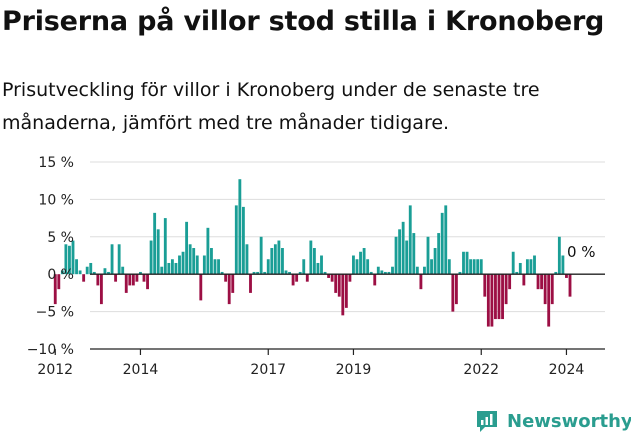 Image resolution: width=631 pixels, height=439 pixels. I want to click on y-tick-label: 10 %, so click(56, 200).